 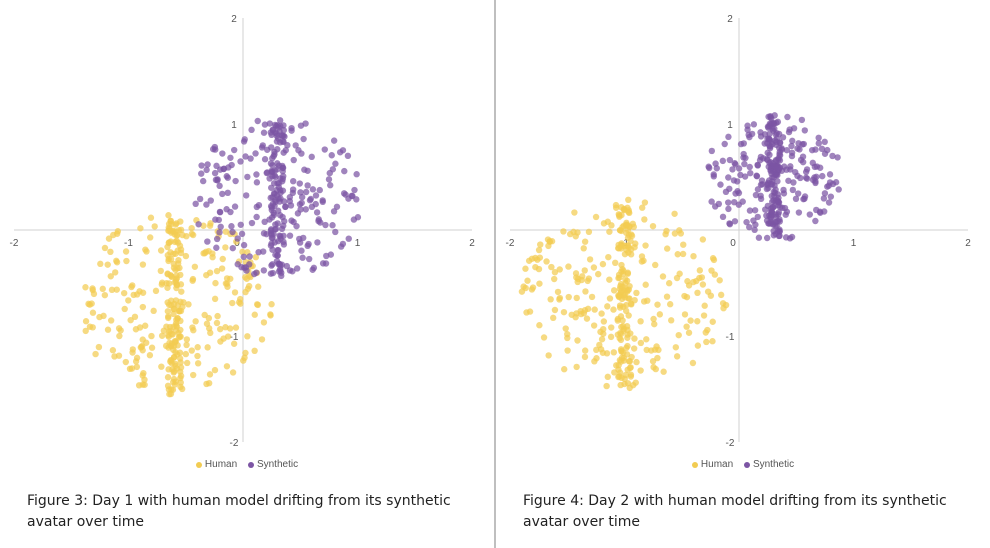 What do you see at coordinates (510, 243) in the screenshot?
I see `x-tick-label: -2` at bounding box center [510, 243].